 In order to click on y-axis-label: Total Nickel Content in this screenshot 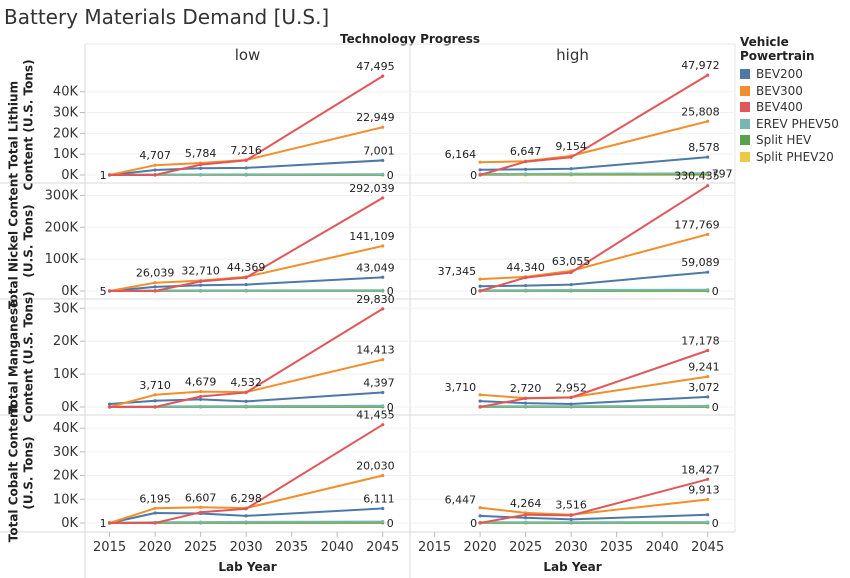, I will do `click(14, 241)`.